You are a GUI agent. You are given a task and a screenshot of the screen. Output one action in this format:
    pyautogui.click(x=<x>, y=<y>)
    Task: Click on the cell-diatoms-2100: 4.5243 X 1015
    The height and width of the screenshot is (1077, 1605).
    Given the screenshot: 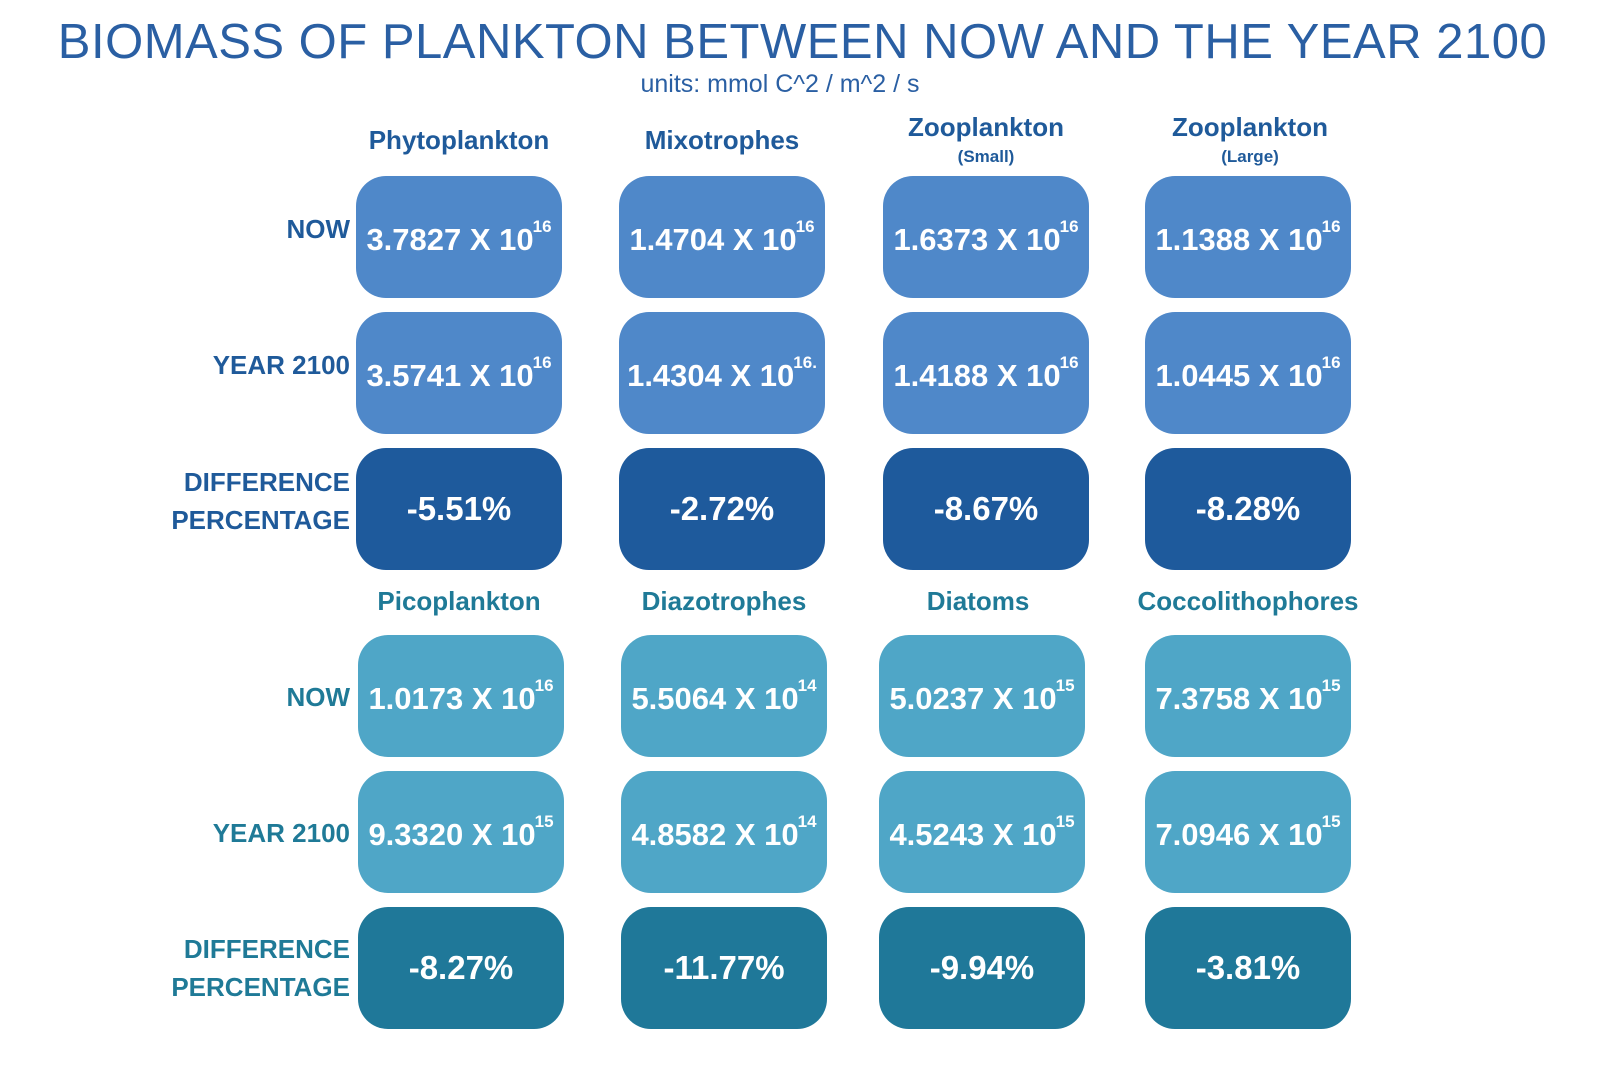 What is the action you would take?
    pyautogui.click(x=982, y=832)
    